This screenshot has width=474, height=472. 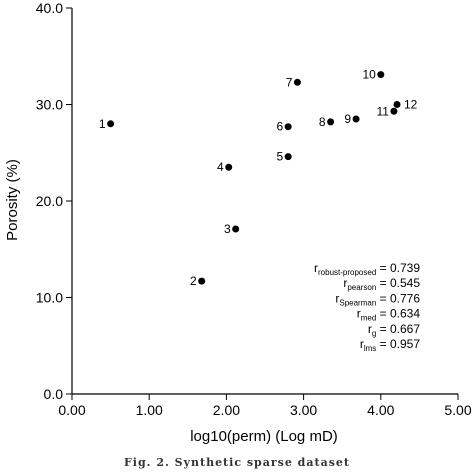 I want to click on point-label: 6, so click(x=279, y=127).